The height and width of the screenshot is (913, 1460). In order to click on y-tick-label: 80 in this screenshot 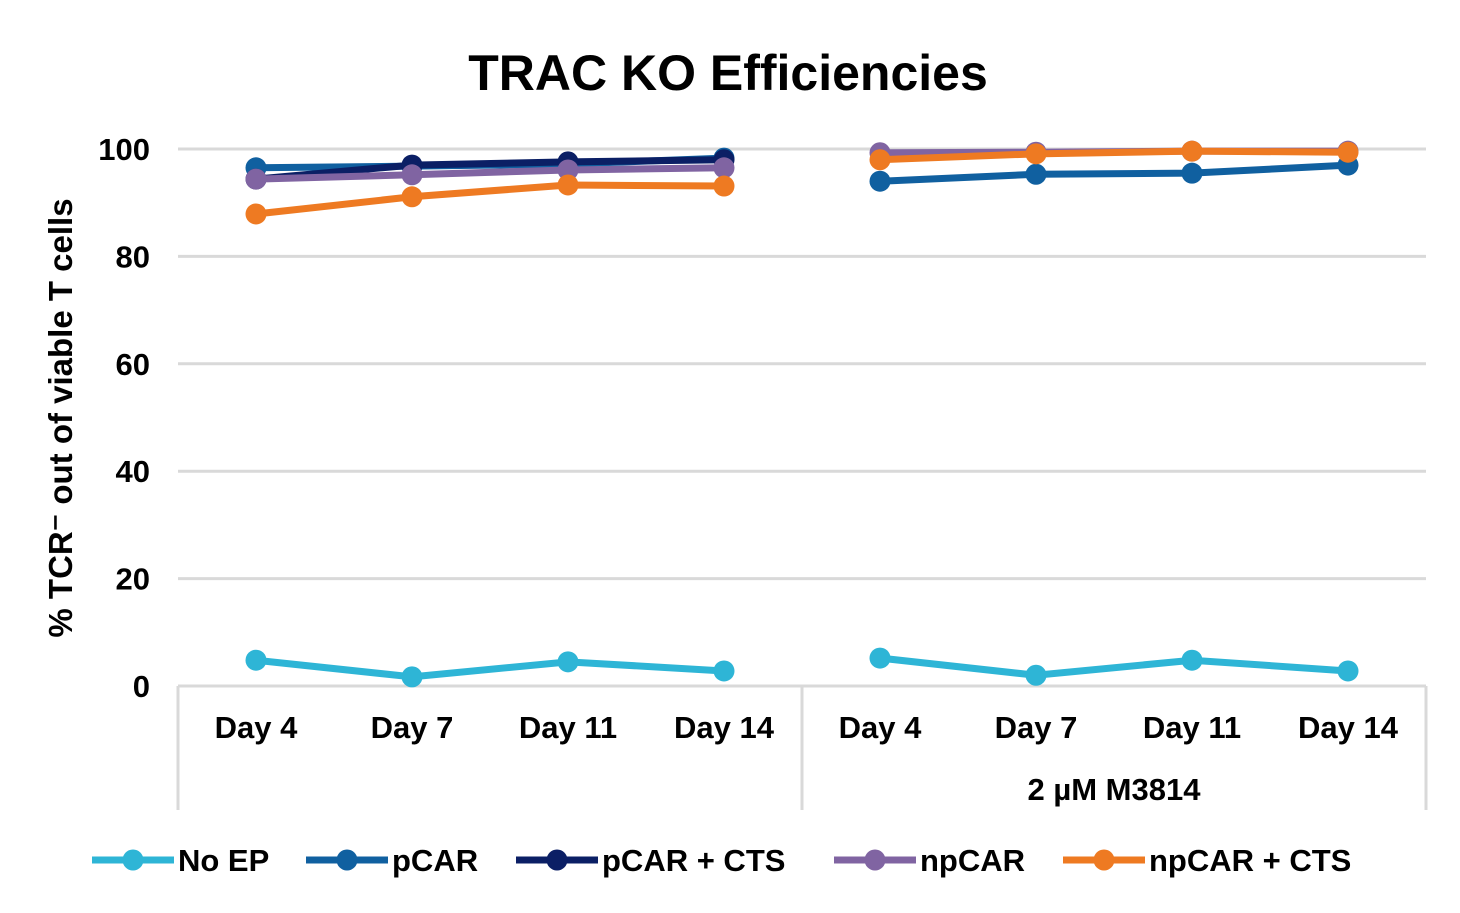, I will do `click(133, 256)`.